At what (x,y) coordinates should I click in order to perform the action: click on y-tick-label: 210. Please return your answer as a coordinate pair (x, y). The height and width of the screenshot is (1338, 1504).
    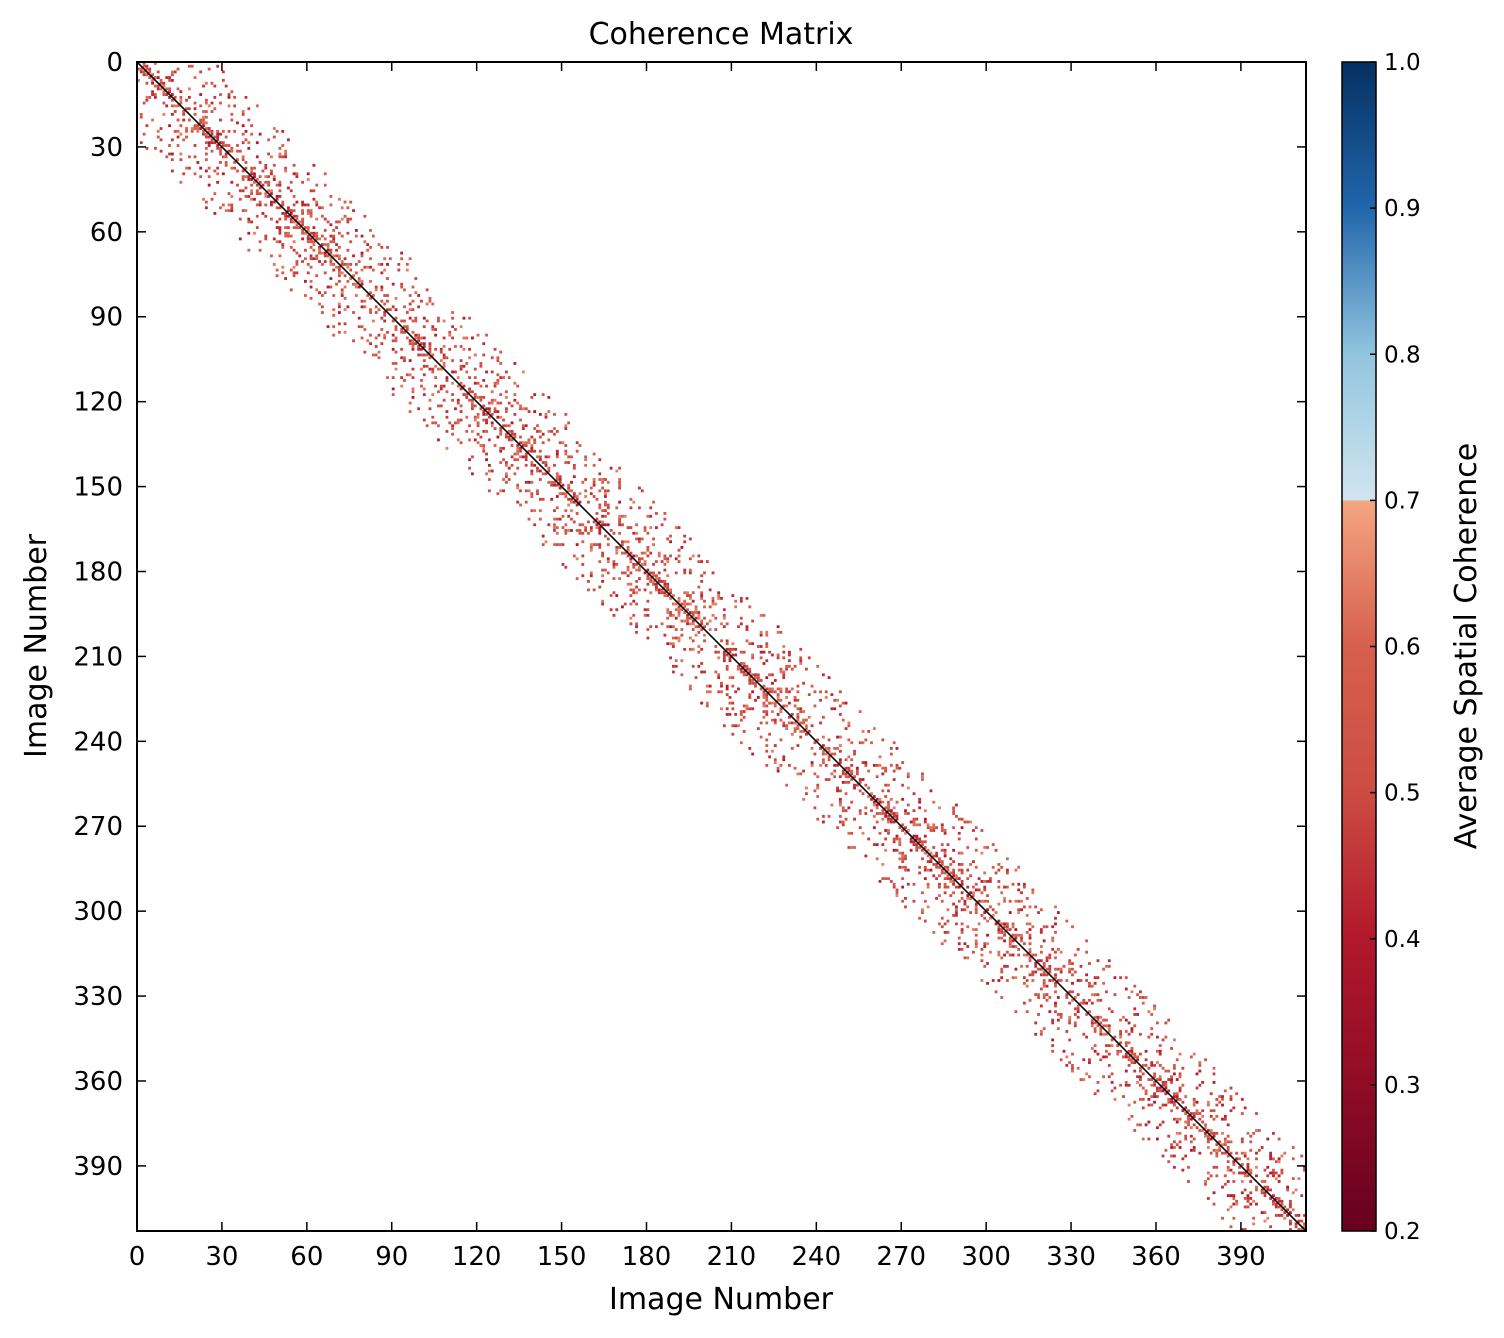
    Looking at the image, I should click on (98, 657).